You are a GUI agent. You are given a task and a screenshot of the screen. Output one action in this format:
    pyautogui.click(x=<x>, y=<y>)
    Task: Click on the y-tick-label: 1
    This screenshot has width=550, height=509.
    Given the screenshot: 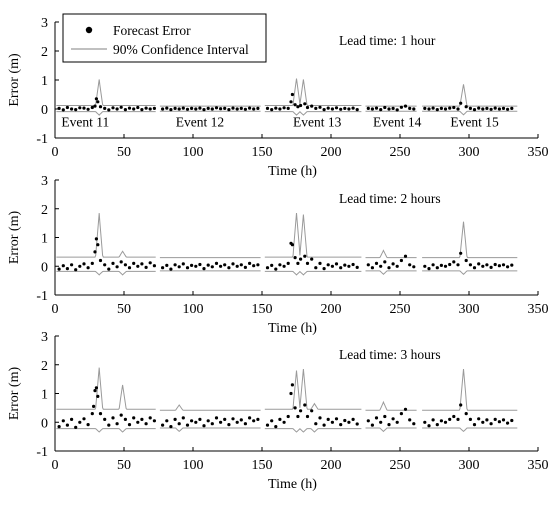 What is the action you would take?
    pyautogui.click(x=44, y=239)
    